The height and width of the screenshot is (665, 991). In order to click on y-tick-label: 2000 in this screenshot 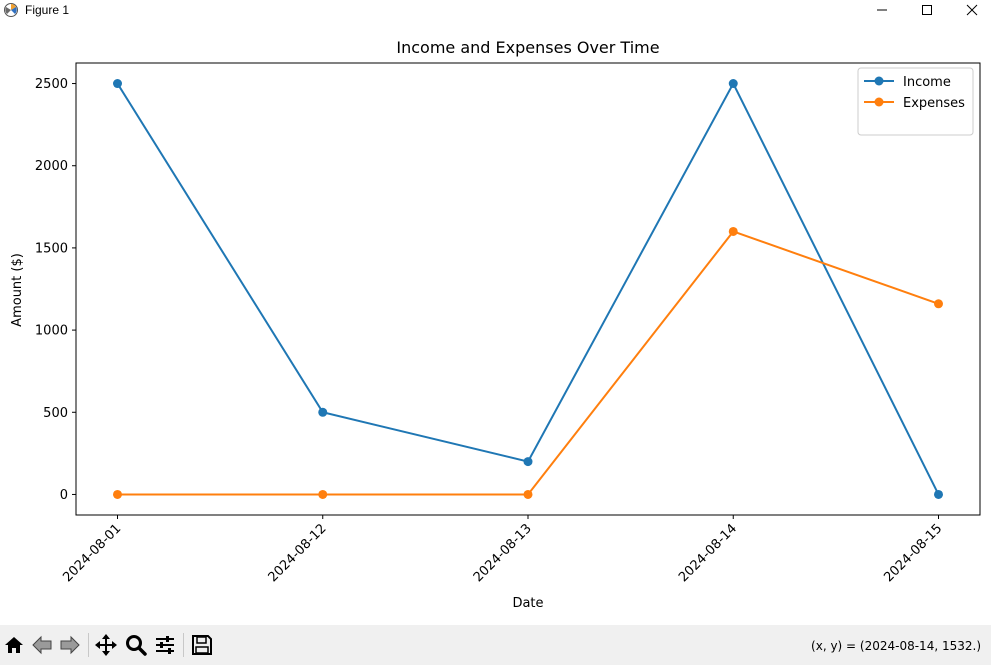, I will do `click(51, 166)`.